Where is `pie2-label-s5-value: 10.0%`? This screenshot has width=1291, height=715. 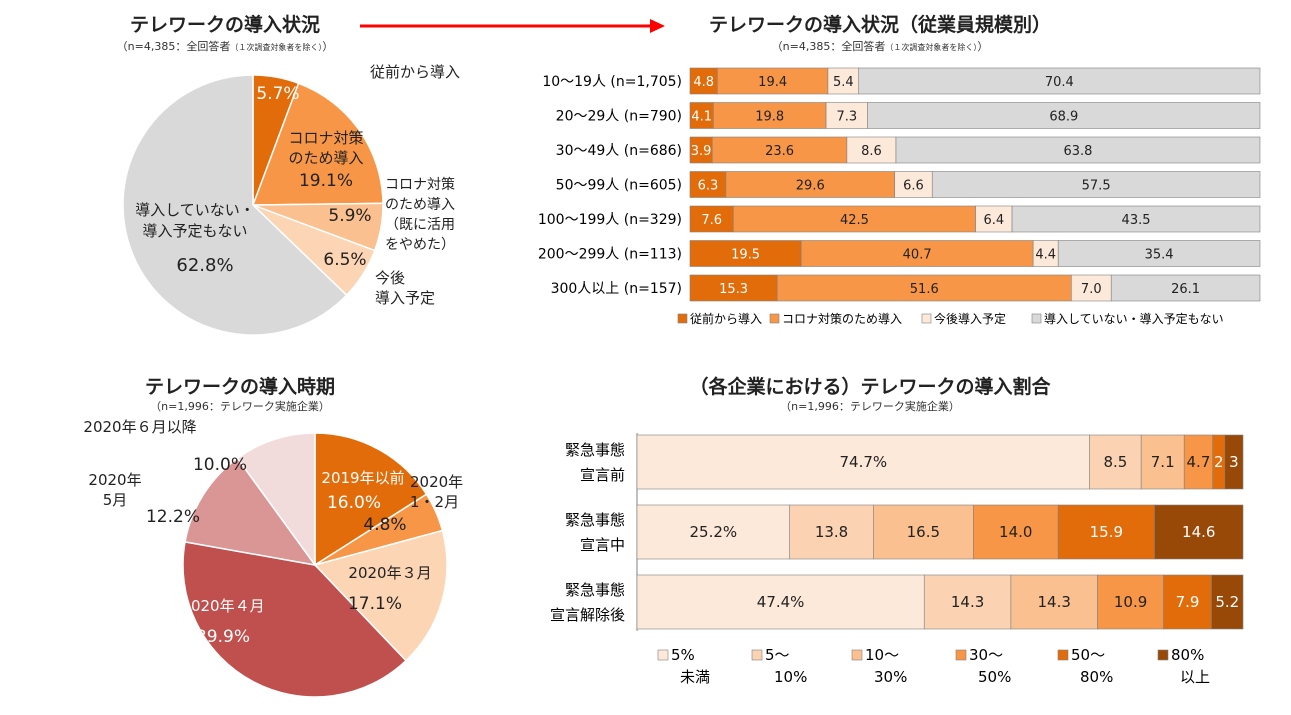
pie2-label-s5-value: 10.0% is located at coordinates (220, 465).